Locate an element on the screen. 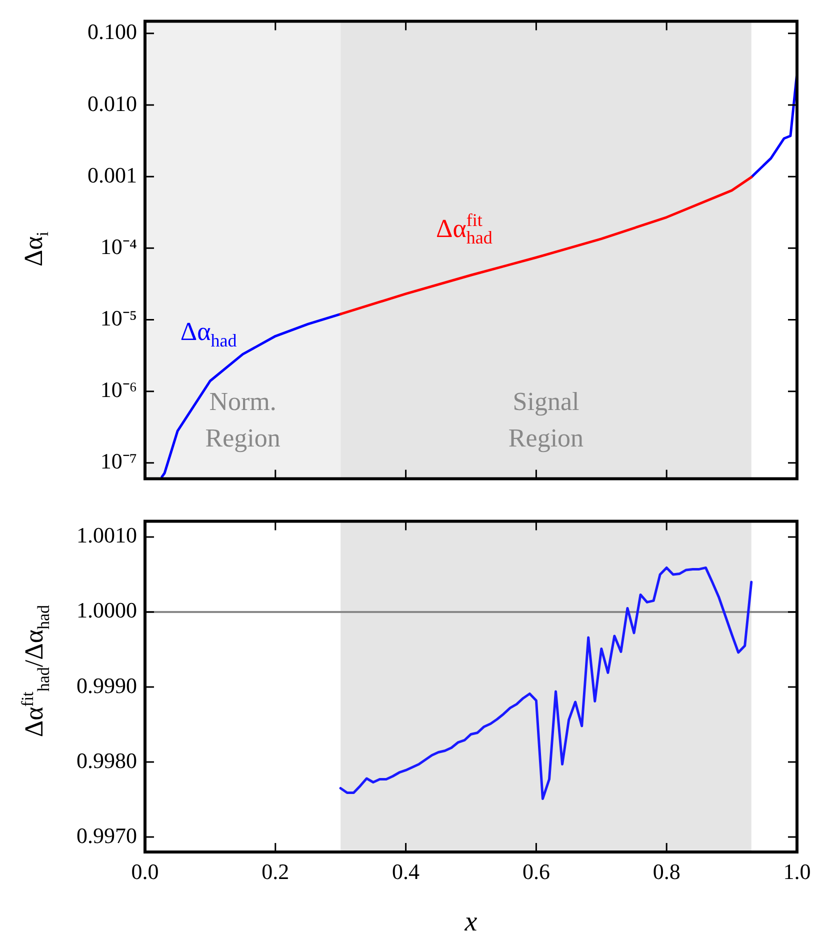 The image size is (825, 944). x-tick-label: 0.6 is located at coordinates (536, 871).